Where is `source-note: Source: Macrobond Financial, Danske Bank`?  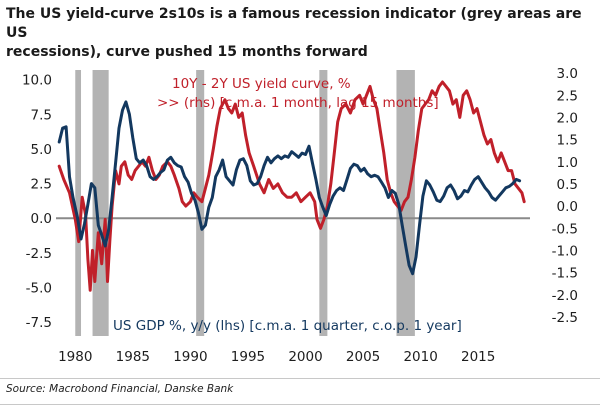 source-note: Source: Macrobond Financial, Danske Bank is located at coordinates (120, 389).